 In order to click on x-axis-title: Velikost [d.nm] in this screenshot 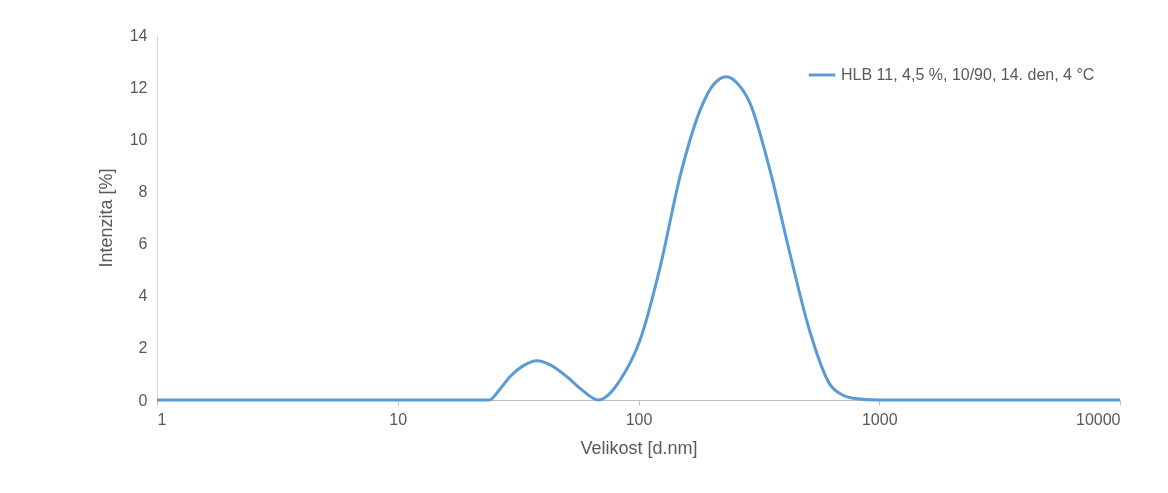, I will do `click(639, 447)`.